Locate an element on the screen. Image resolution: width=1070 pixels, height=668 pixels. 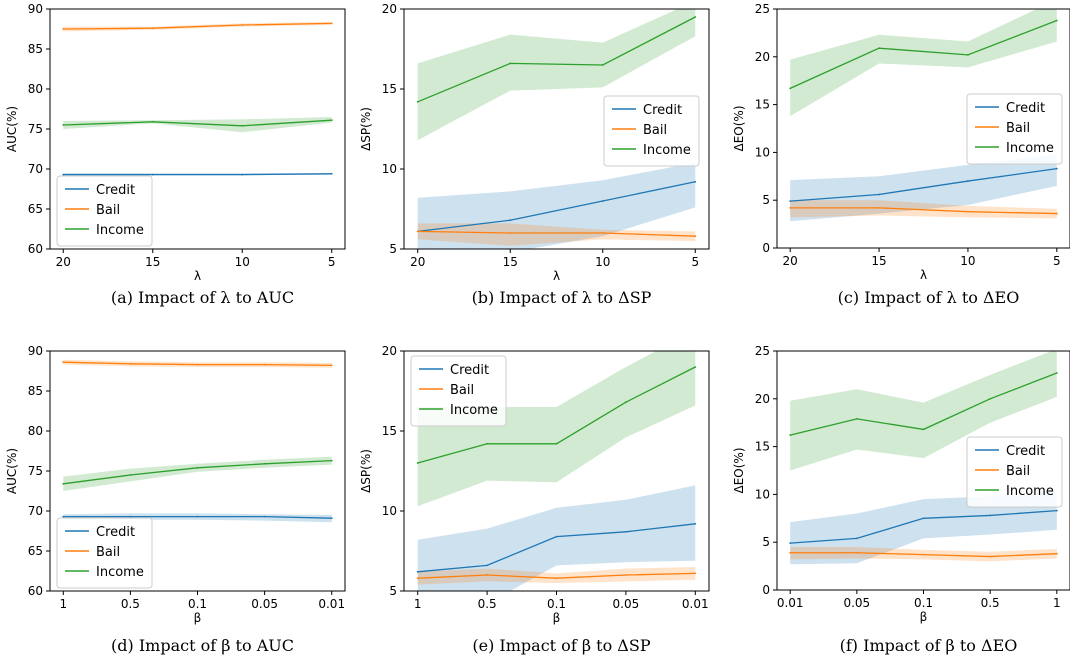
y-tick-label: 70 is located at coordinates (35, 169).